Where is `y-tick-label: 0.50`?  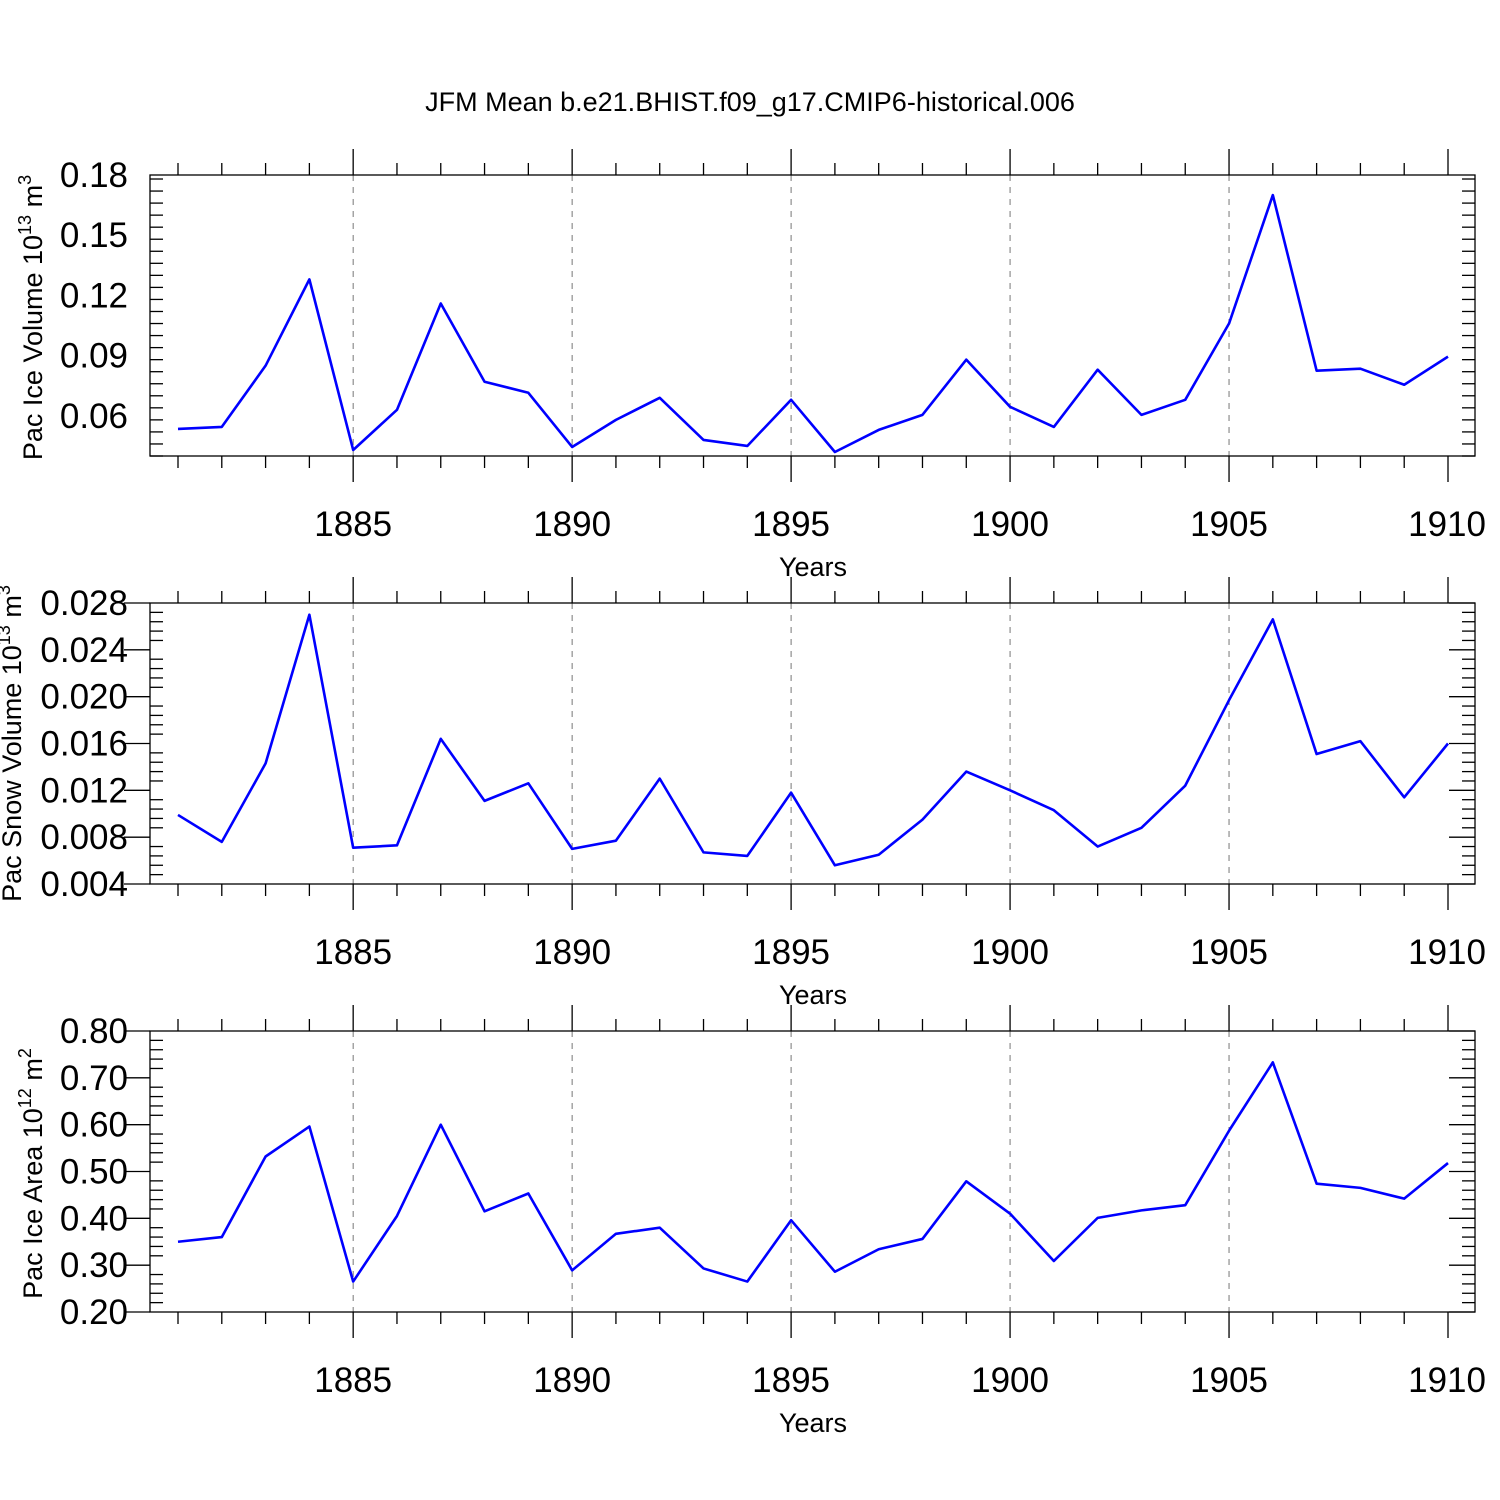
y-tick-label: 0.50 is located at coordinates (94, 1172).